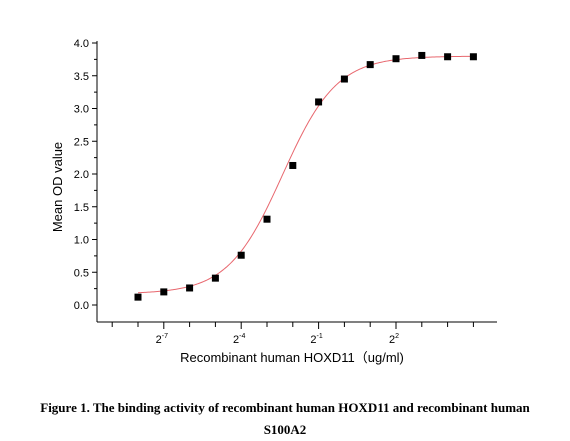  What do you see at coordinates (81, 208) in the screenshot?
I see `y-tick-label: 1.5` at bounding box center [81, 208].